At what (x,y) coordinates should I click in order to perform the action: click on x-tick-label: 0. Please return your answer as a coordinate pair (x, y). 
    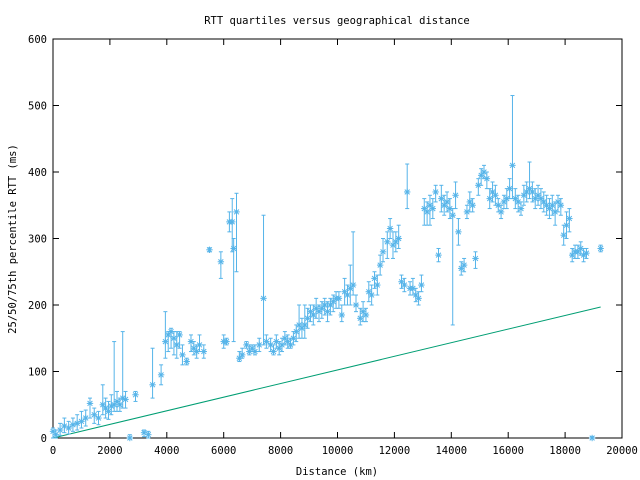
    Looking at the image, I should click on (53, 451).